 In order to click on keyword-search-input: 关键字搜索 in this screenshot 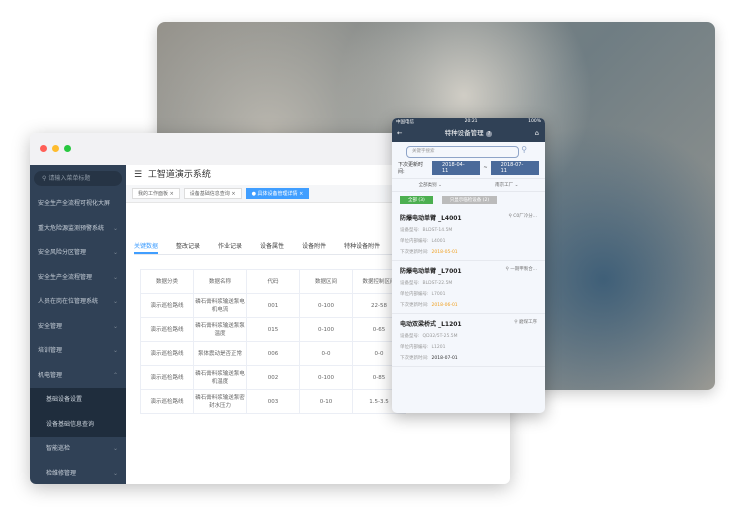, I will do `click(462, 152)`.